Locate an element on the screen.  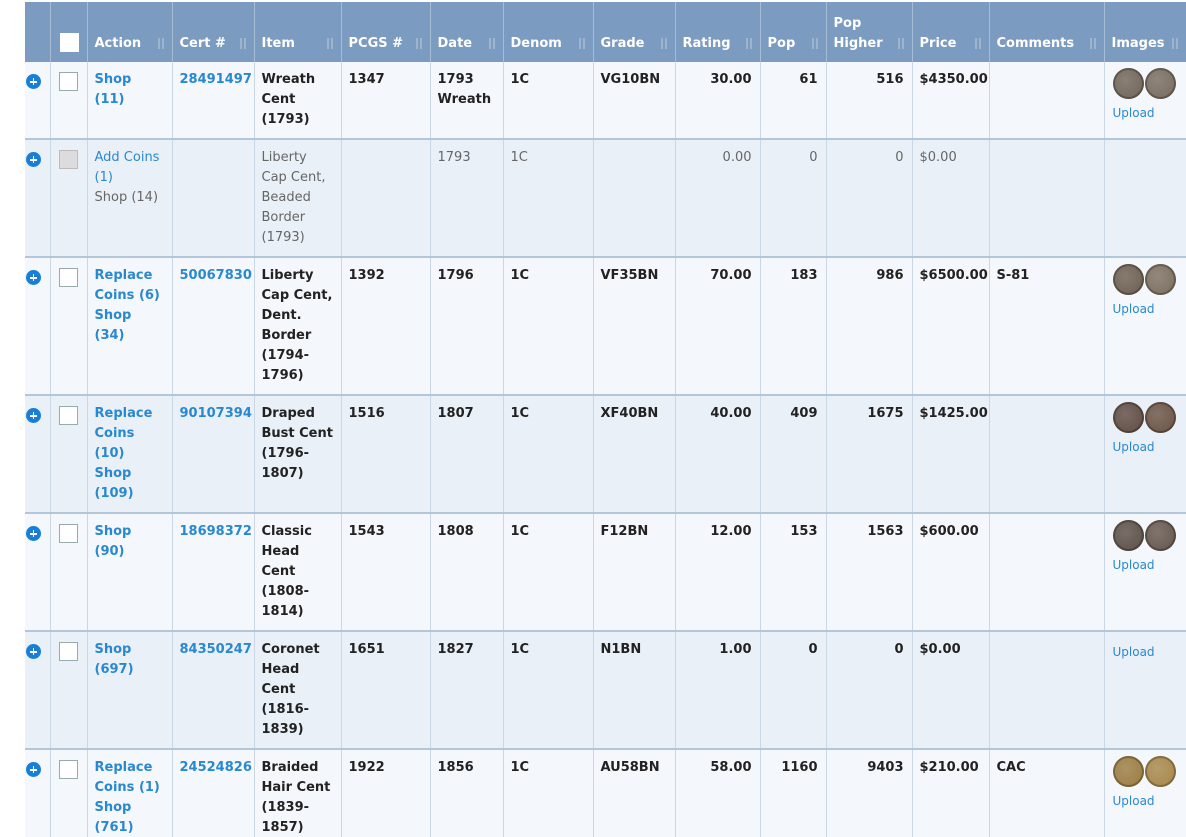
action-link: Add Coins (1) is located at coordinates (127, 167).